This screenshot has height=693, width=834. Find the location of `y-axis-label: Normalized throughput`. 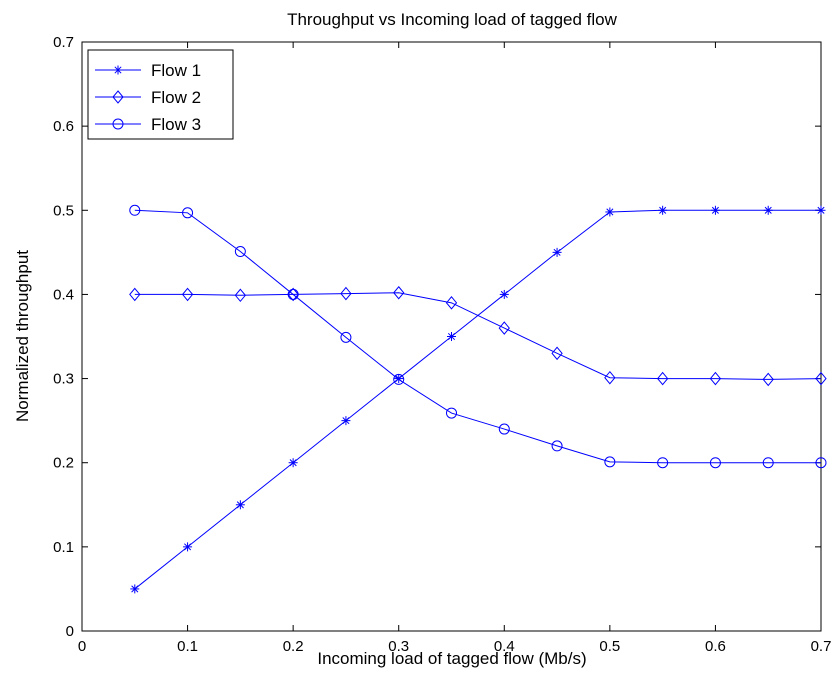

y-axis-label: Normalized throughput is located at coordinates (22, 336).